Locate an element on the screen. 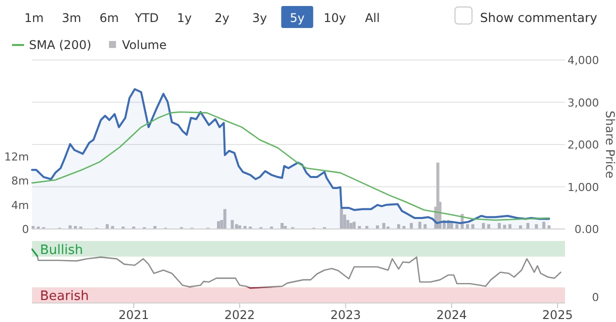 Image resolution: width=616 pixels, height=322 pixels. text: 10y is located at coordinates (335, 18).